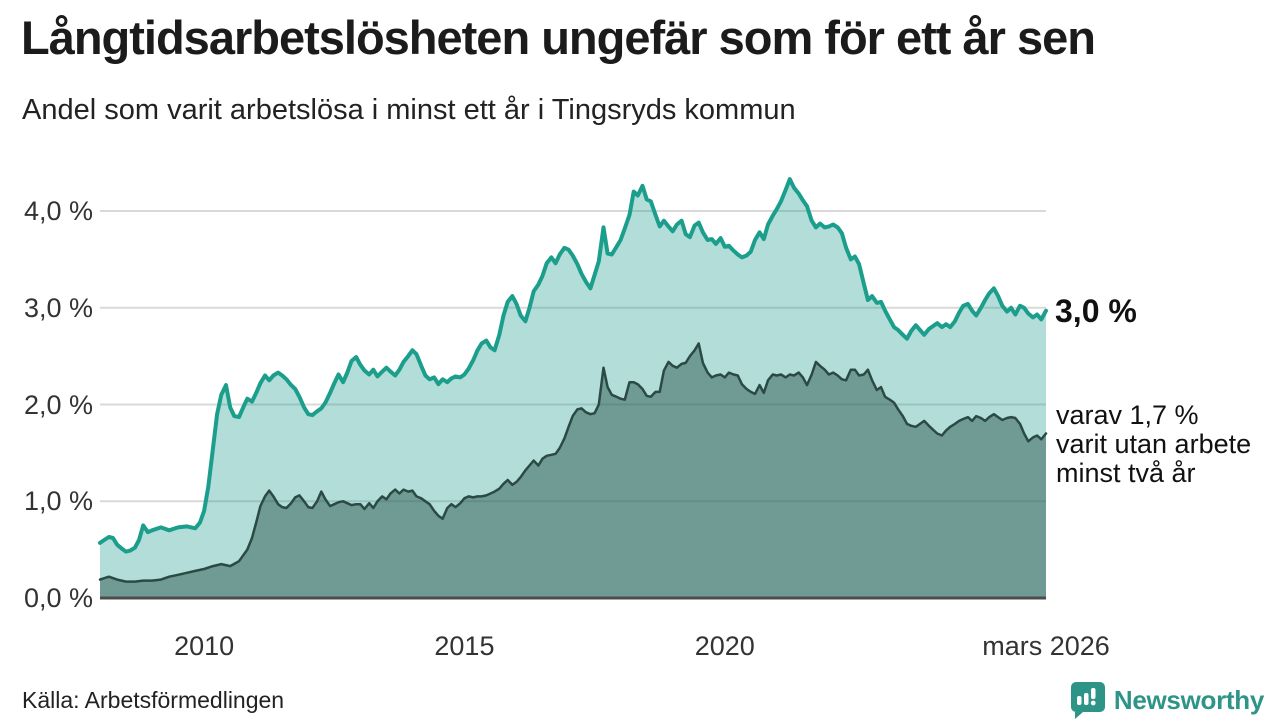 Image resolution: width=1280 pixels, height=720 pixels. I want to click on y-tick-label: 1,0 %, so click(58, 501).